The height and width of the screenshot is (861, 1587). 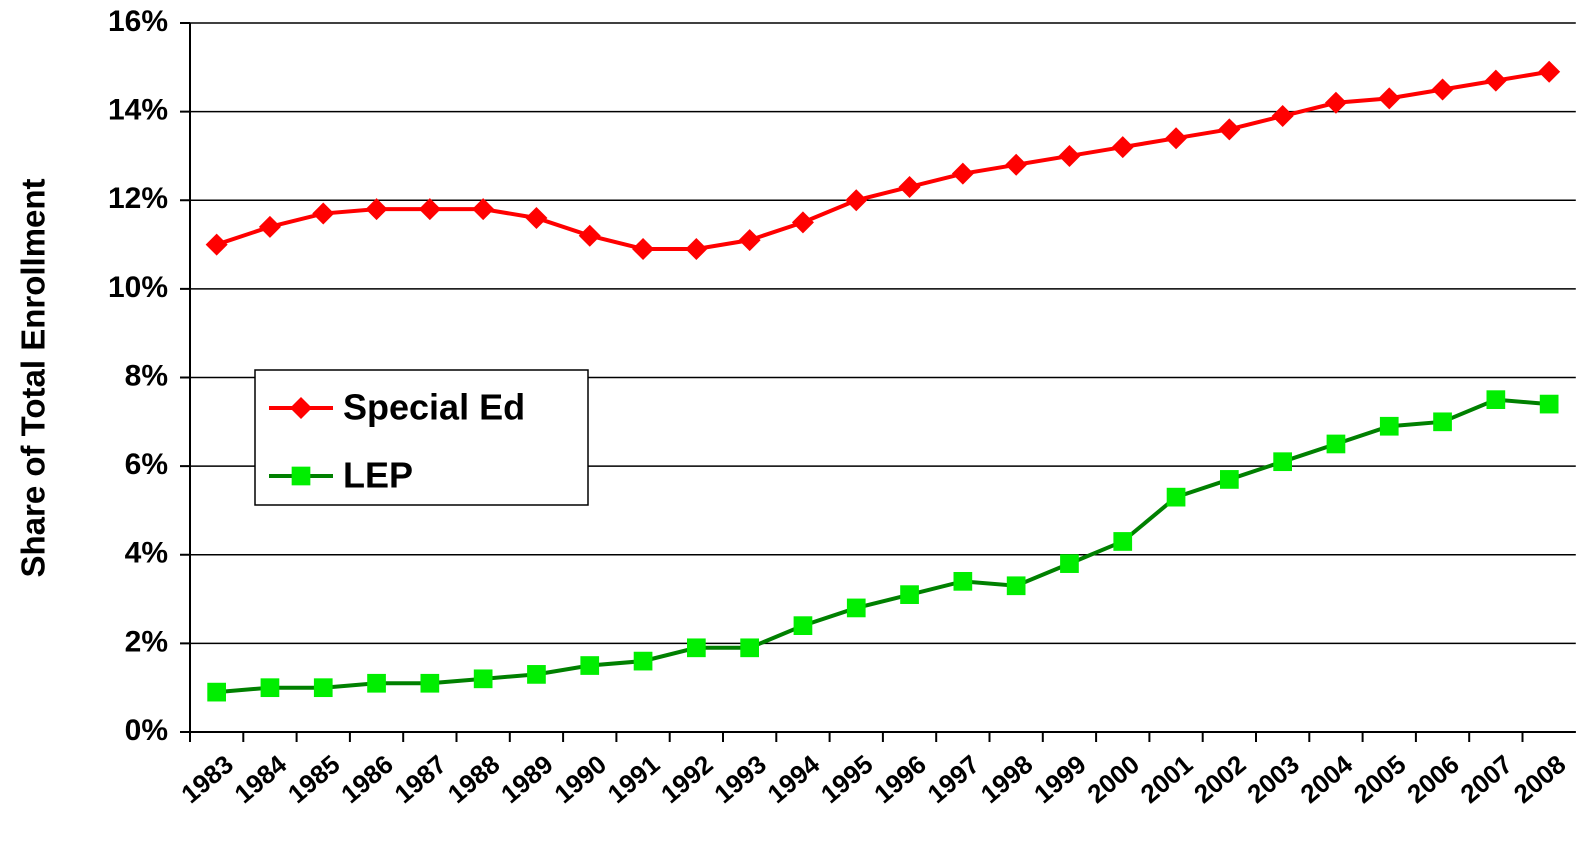 What do you see at coordinates (1487, 779) in the screenshot?
I see `x-tick-label: 2007` at bounding box center [1487, 779].